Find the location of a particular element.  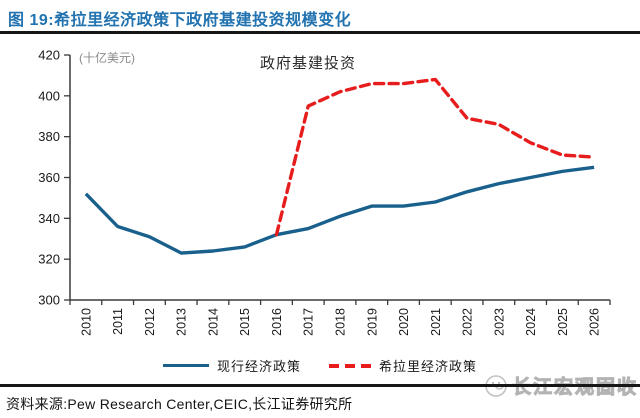

y-axis-unit-label: (十亿美元) is located at coordinates (107, 58).